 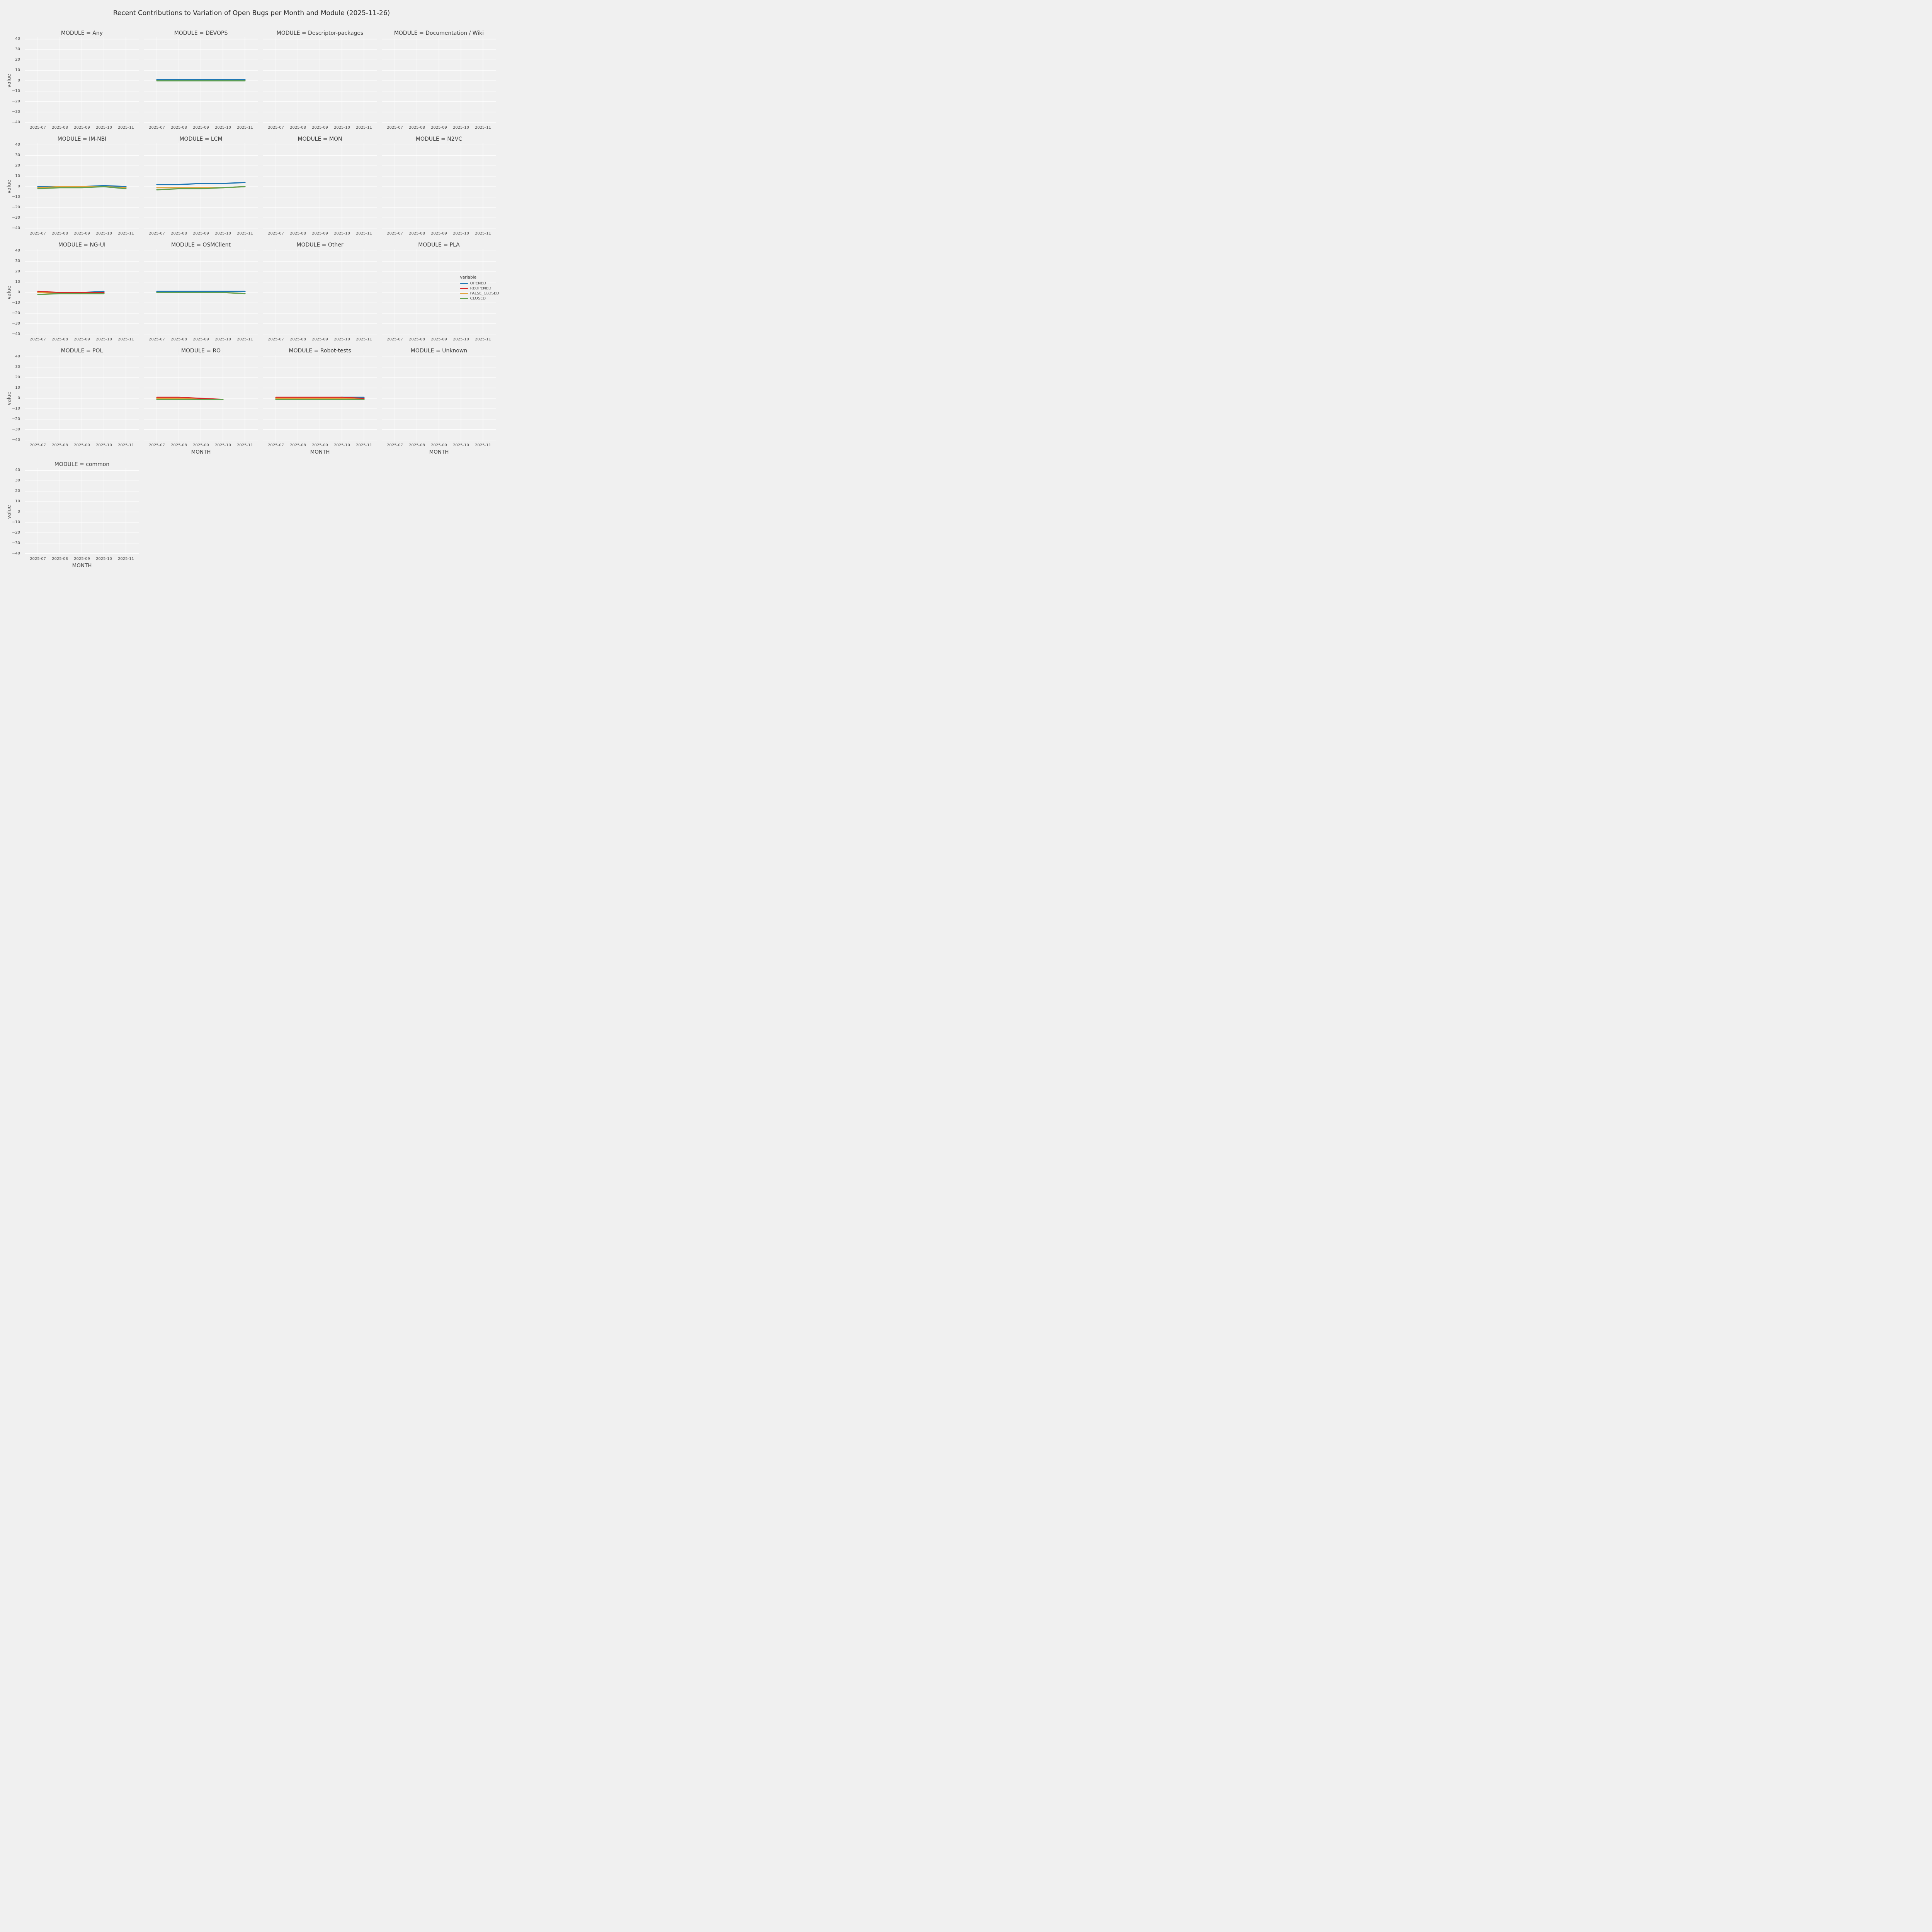 What do you see at coordinates (320, 139) in the screenshot?
I see `facet-title: MODULE = MON` at bounding box center [320, 139].